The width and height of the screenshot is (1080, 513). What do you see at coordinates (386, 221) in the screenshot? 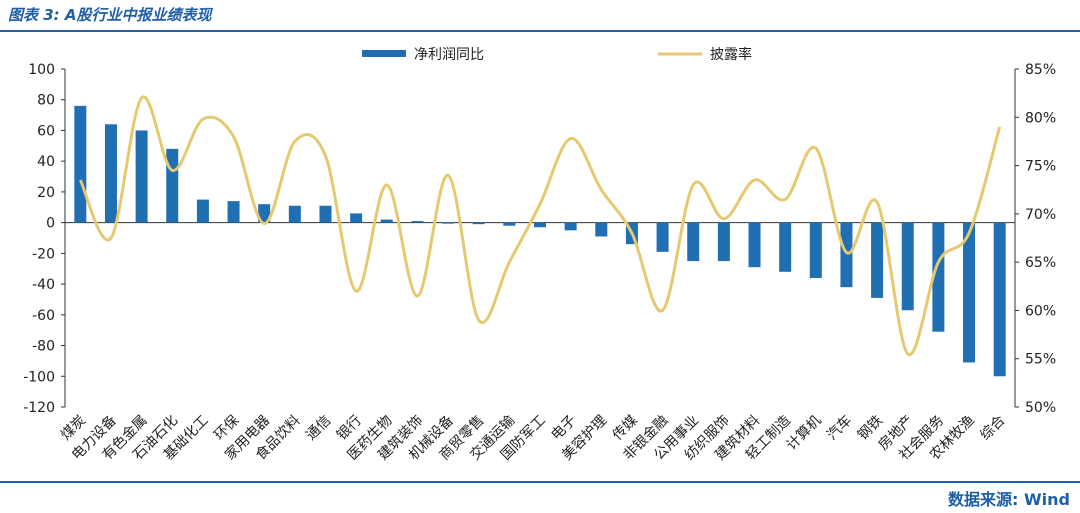
I see `bar-医药生物` at bounding box center [386, 221].